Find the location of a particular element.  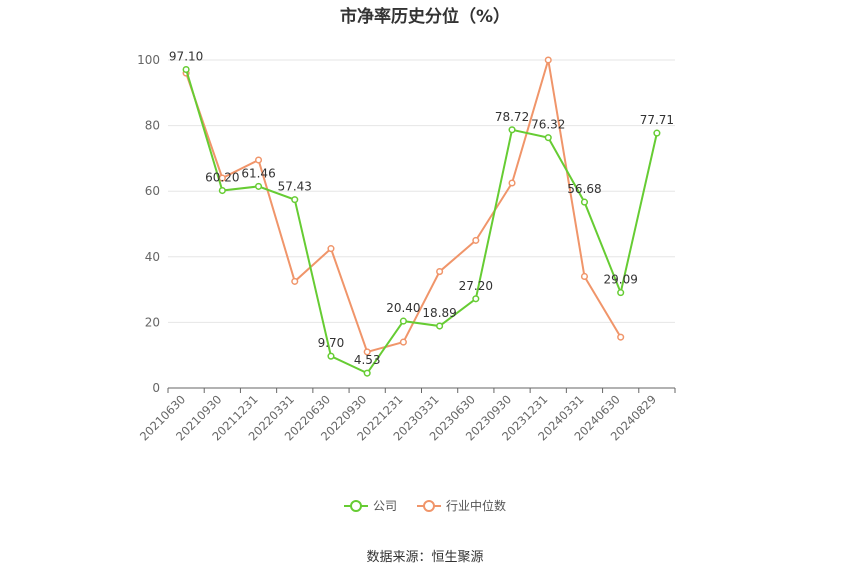

legend-swatch-company is located at coordinates (355, 506).